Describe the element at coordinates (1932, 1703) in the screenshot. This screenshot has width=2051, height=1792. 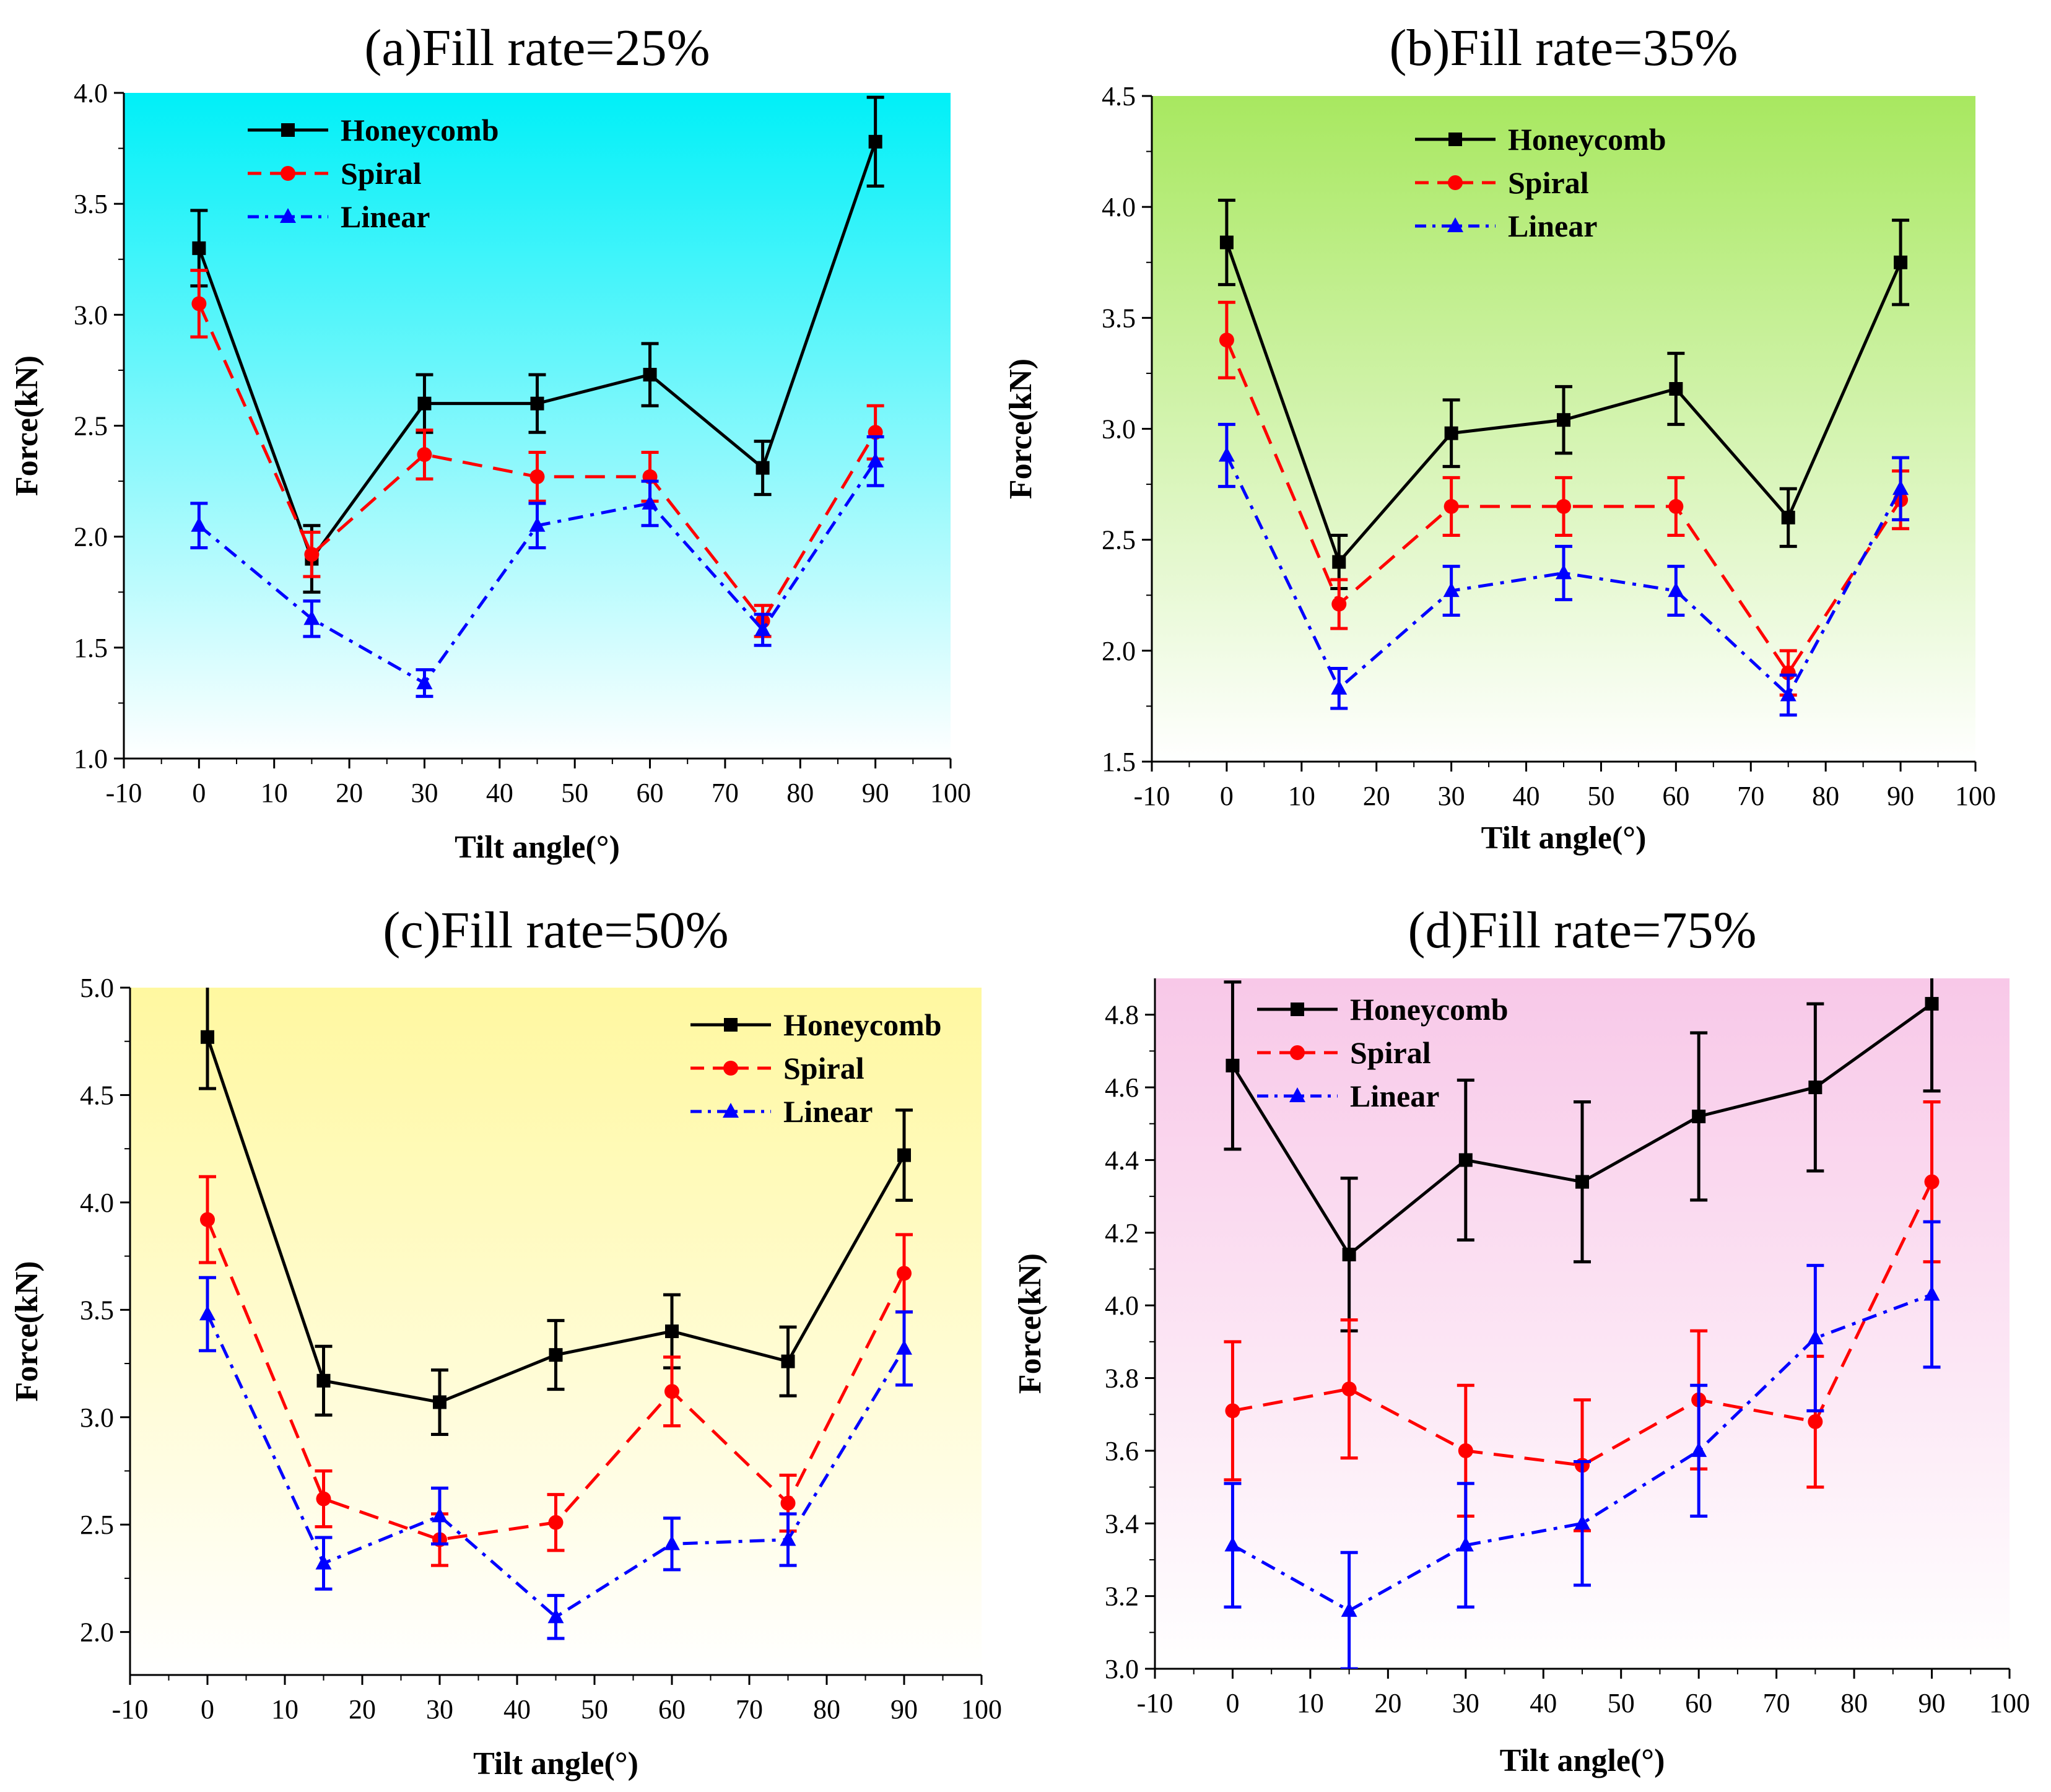
I see `x-tick-label: 90` at that location.